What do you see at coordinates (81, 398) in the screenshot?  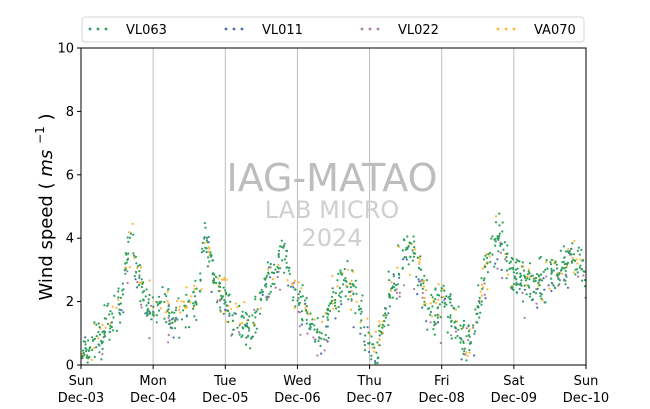 I see `x-tick-date-0: Dec-03` at bounding box center [81, 398].